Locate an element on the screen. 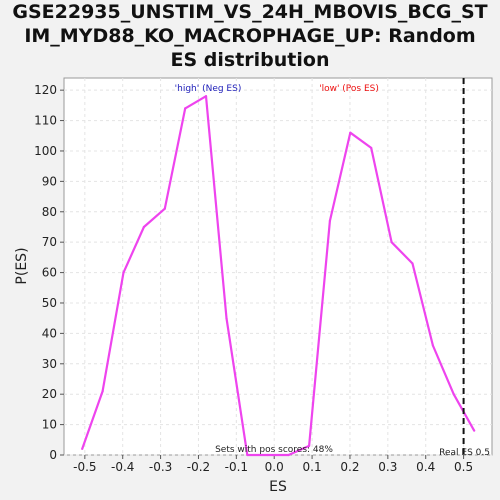 The height and width of the screenshot is (500, 500). x-tick-label: 0.0 is located at coordinates (274, 467).